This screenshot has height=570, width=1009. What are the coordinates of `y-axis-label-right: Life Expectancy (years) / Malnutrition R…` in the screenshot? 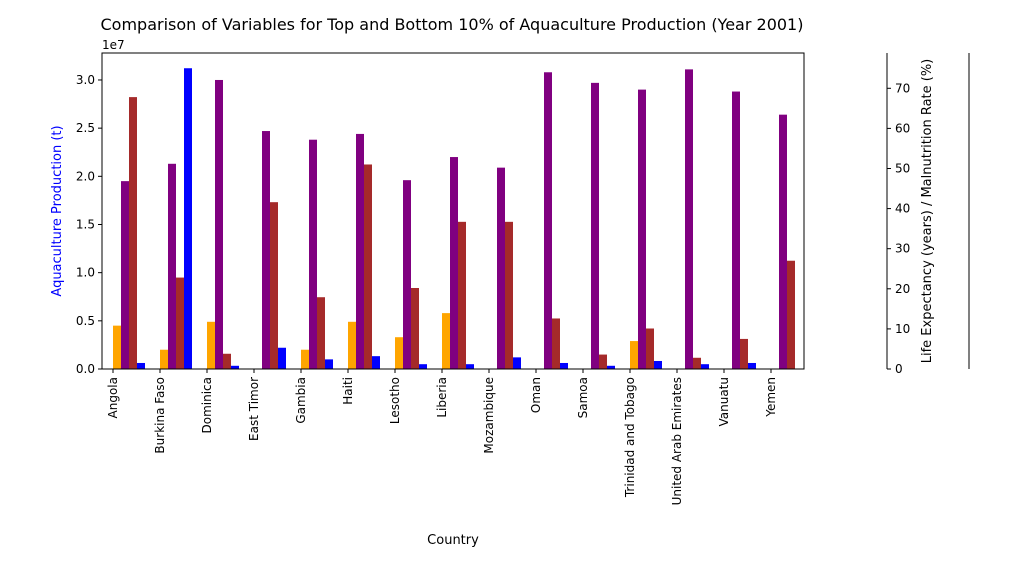 It's located at (927, 211).